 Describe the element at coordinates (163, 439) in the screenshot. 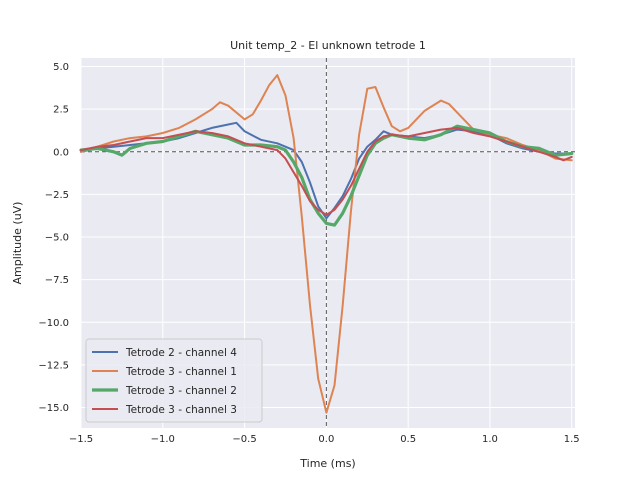

I see `x-tick-label: −1.0` at that location.